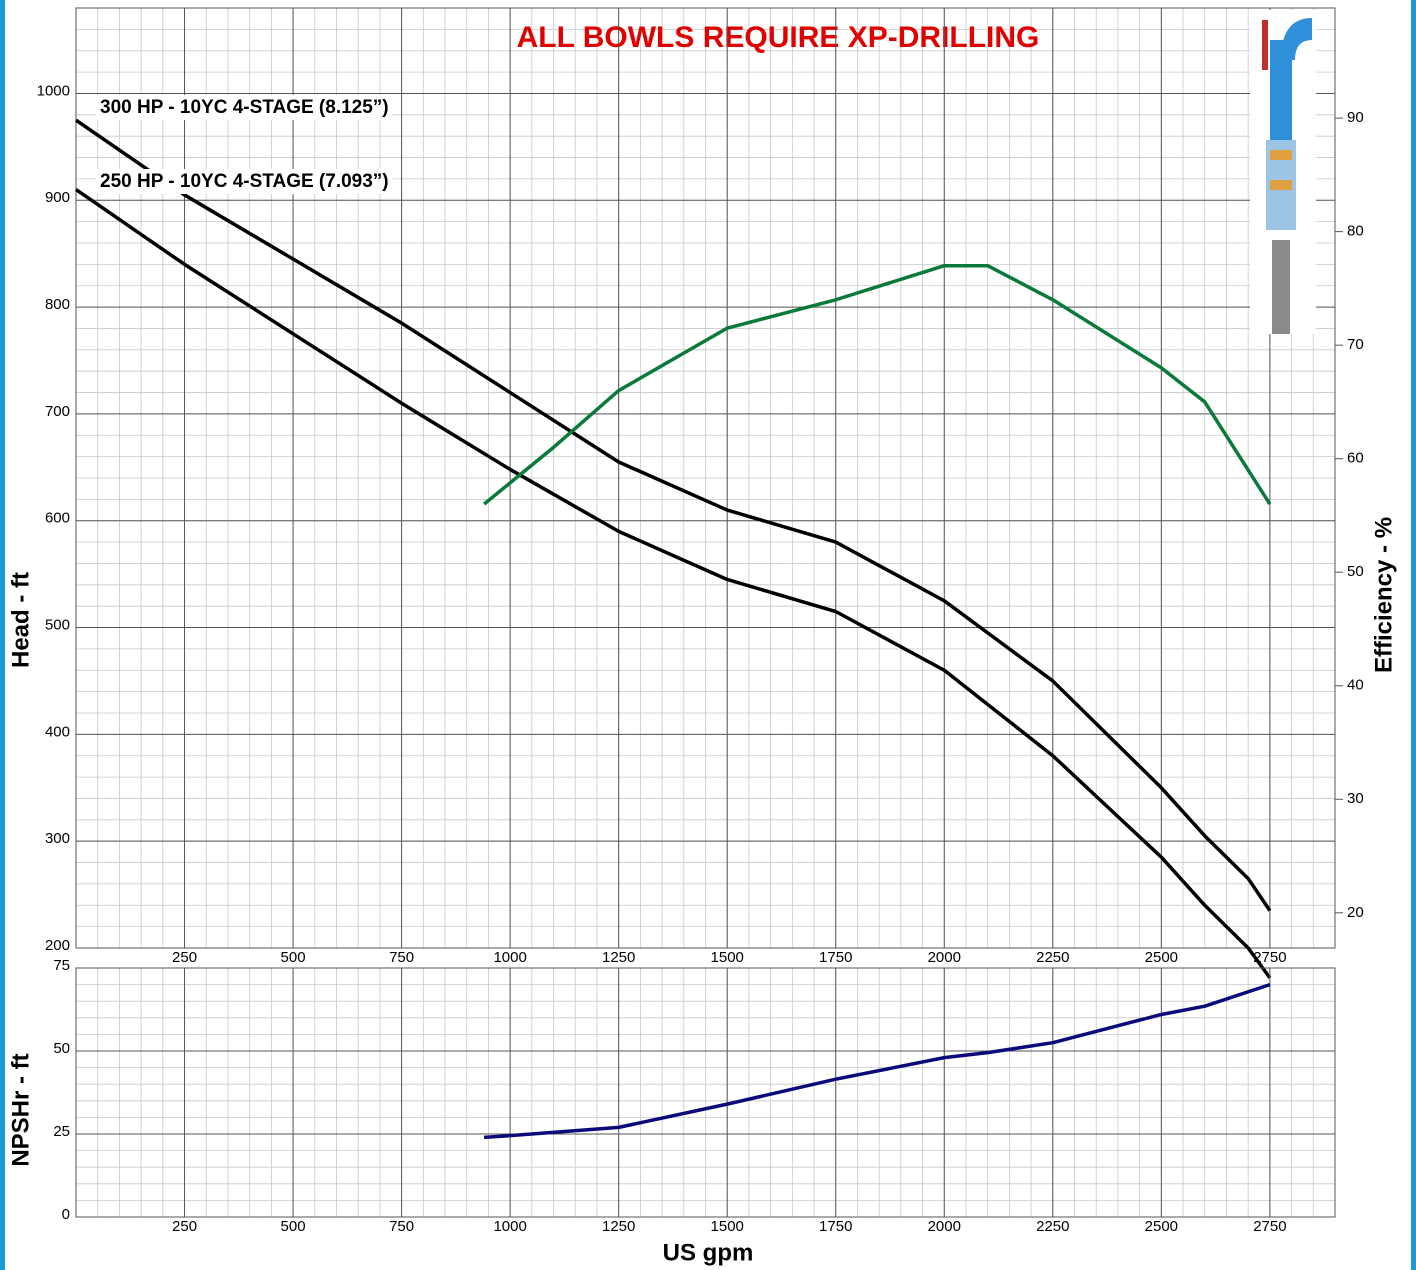  I want to click on y2-tick-label: 80, so click(1355, 231).